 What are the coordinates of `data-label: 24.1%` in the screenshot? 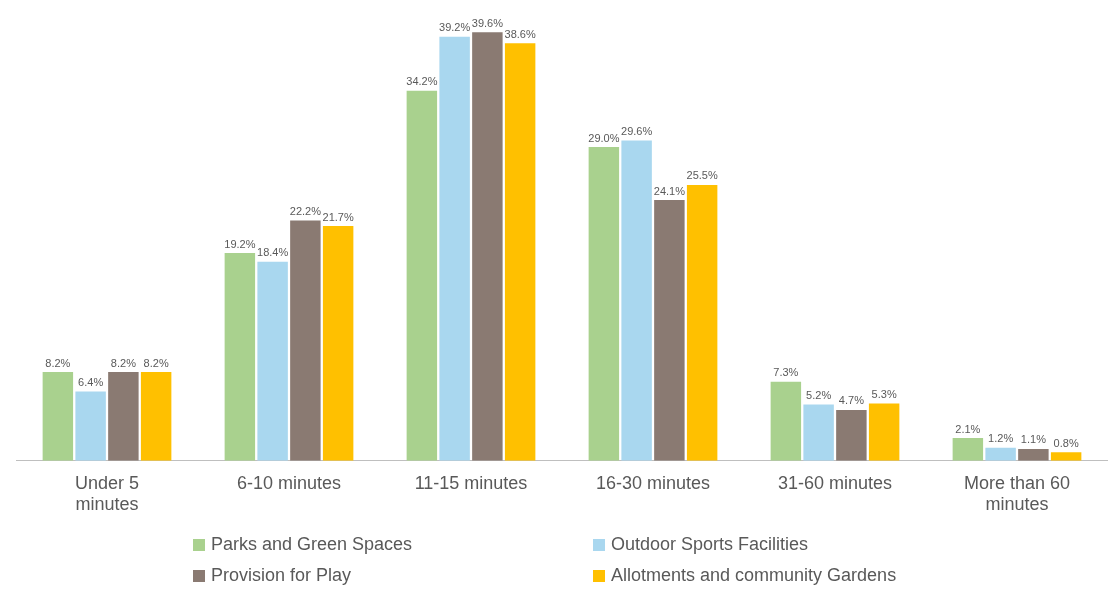 It's located at (669, 190).